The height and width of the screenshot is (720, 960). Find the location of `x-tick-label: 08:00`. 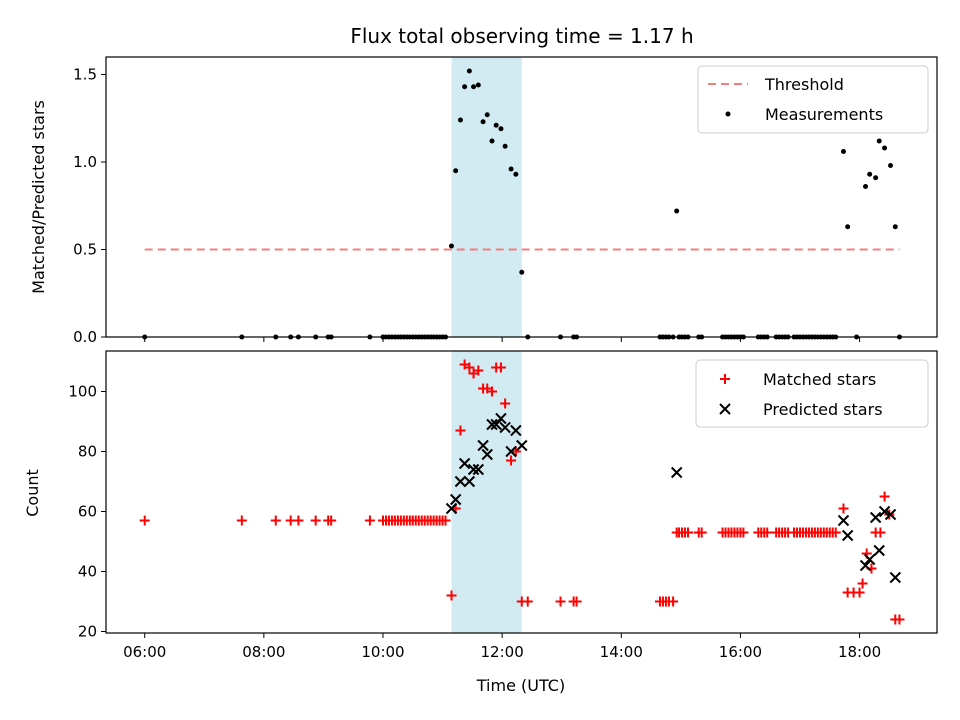

x-tick-label: 08:00 is located at coordinates (263, 652).